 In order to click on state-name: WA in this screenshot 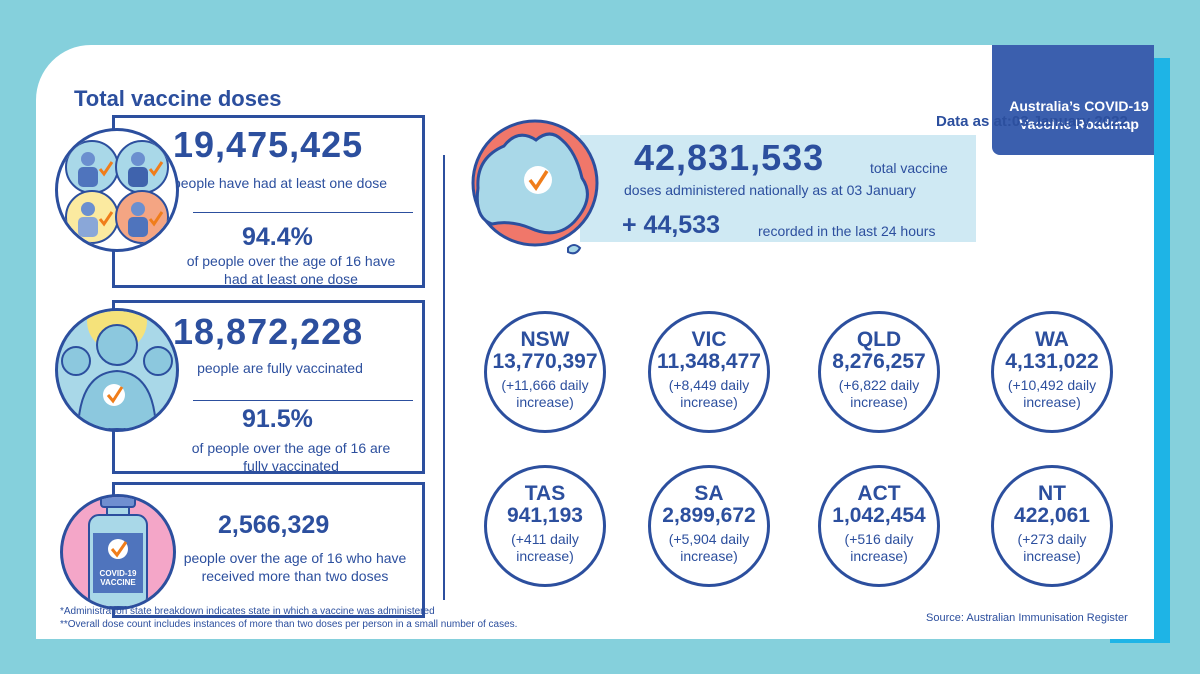, I will do `click(1052, 339)`.